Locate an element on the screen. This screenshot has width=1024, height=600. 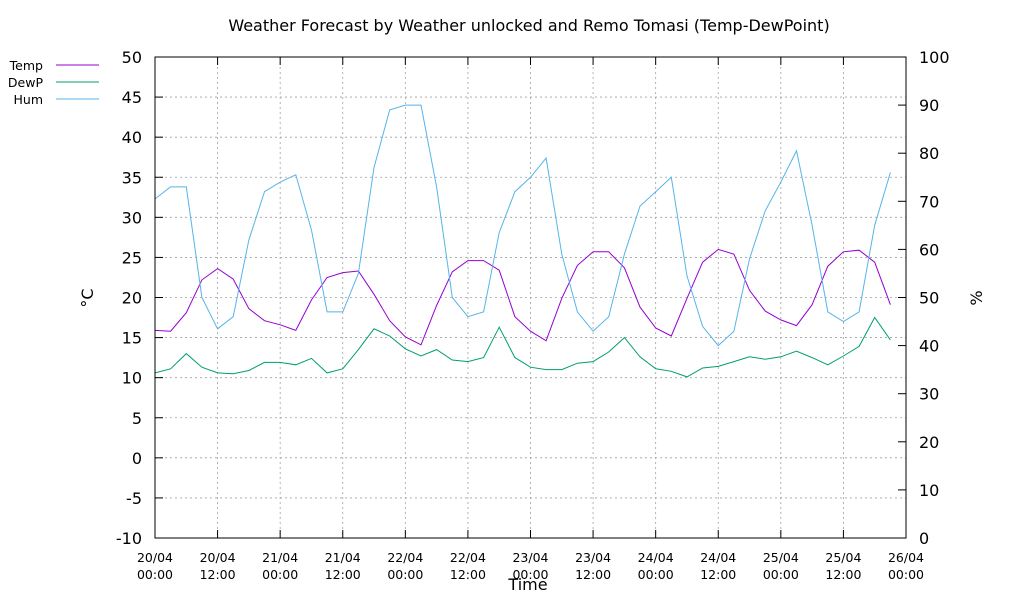
legend-label-hum: Hum is located at coordinates (29, 99).